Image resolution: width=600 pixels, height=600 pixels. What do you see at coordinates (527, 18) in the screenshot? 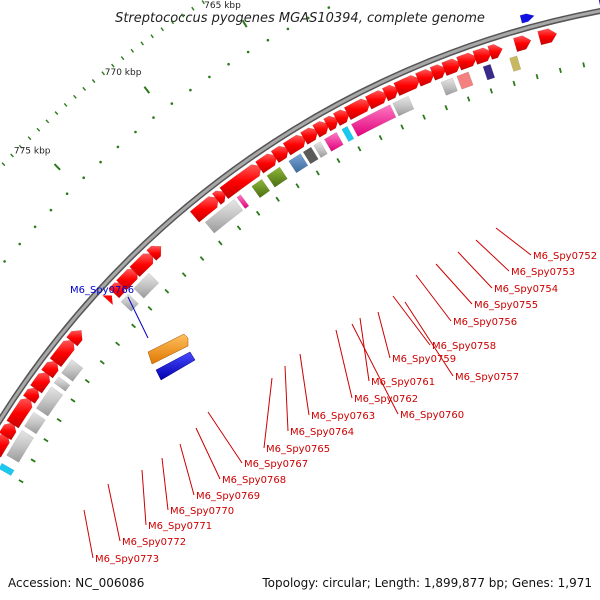
I see `reverse-gene-marker` at bounding box center [527, 18].